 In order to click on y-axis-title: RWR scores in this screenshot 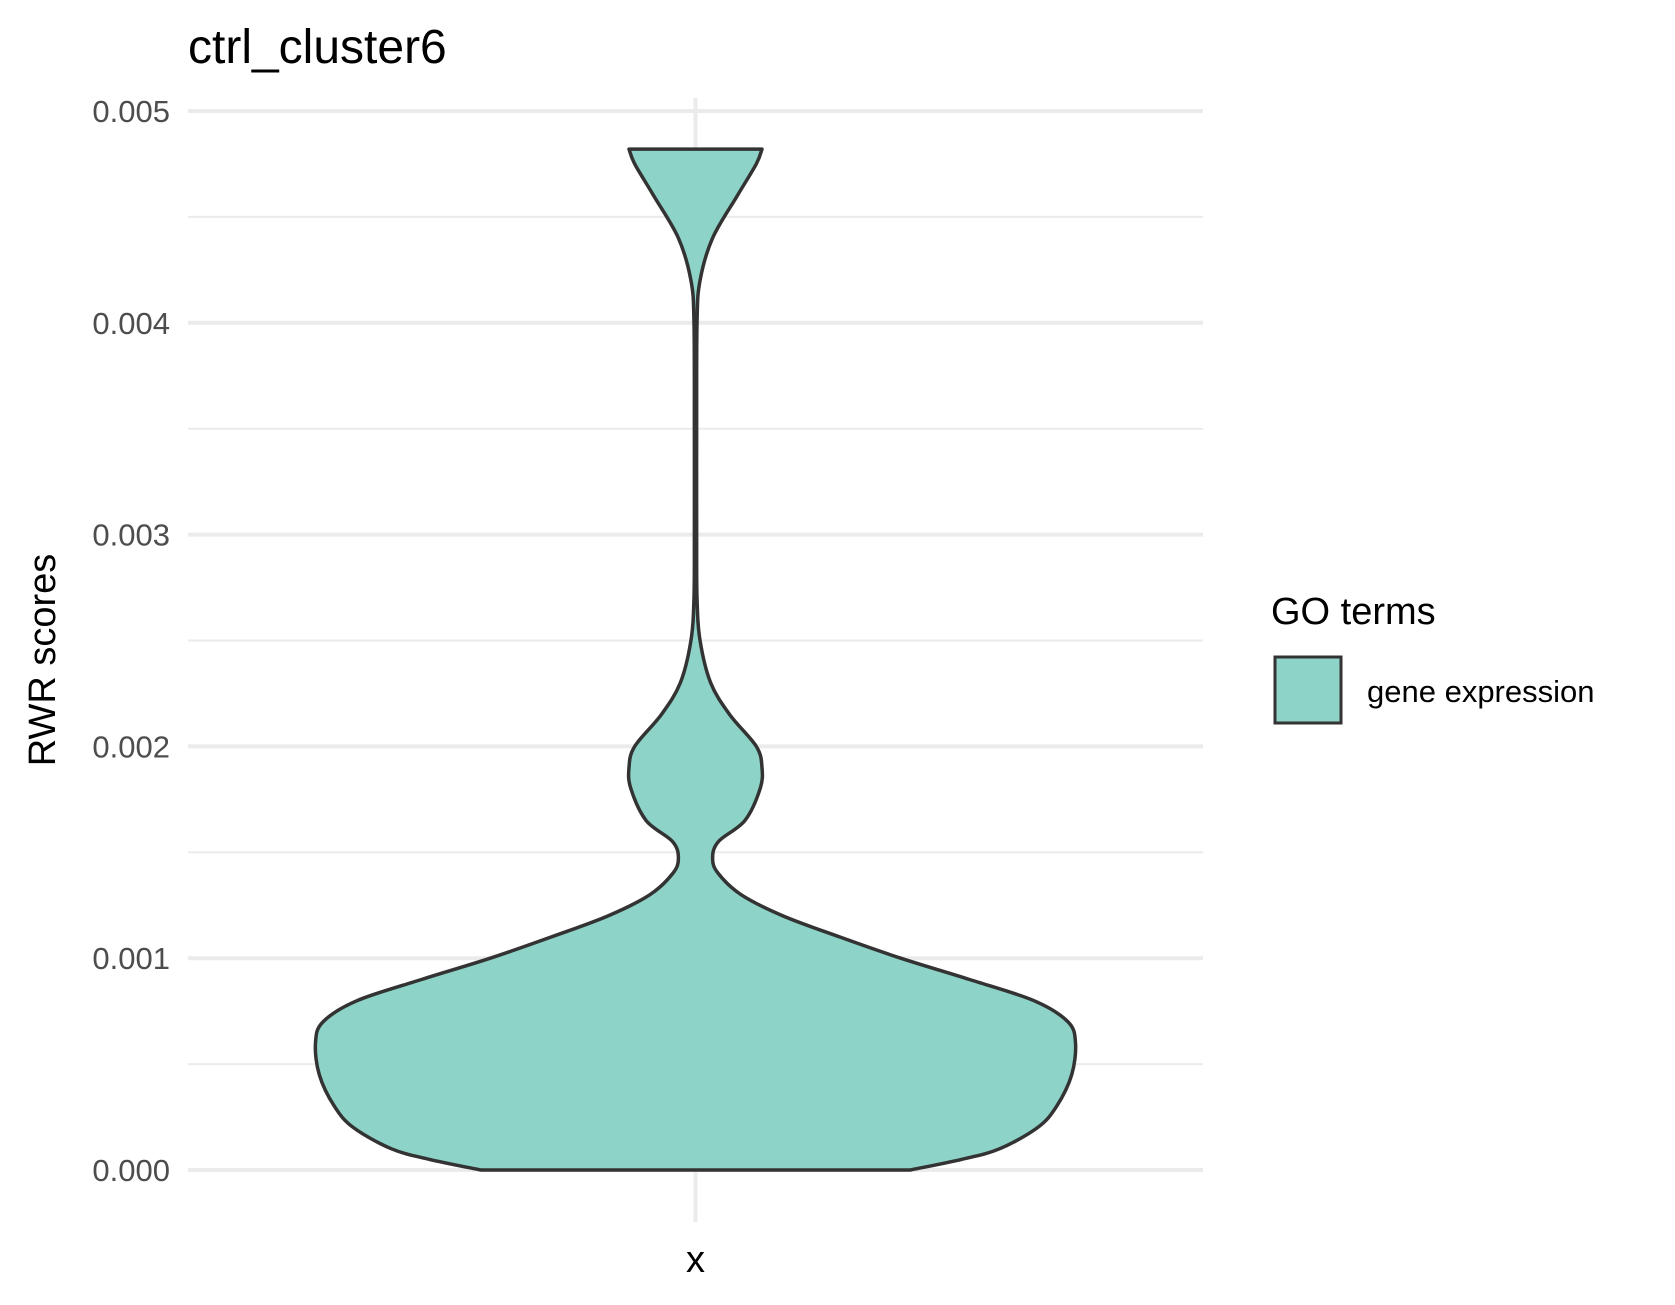, I will do `click(43, 660)`.